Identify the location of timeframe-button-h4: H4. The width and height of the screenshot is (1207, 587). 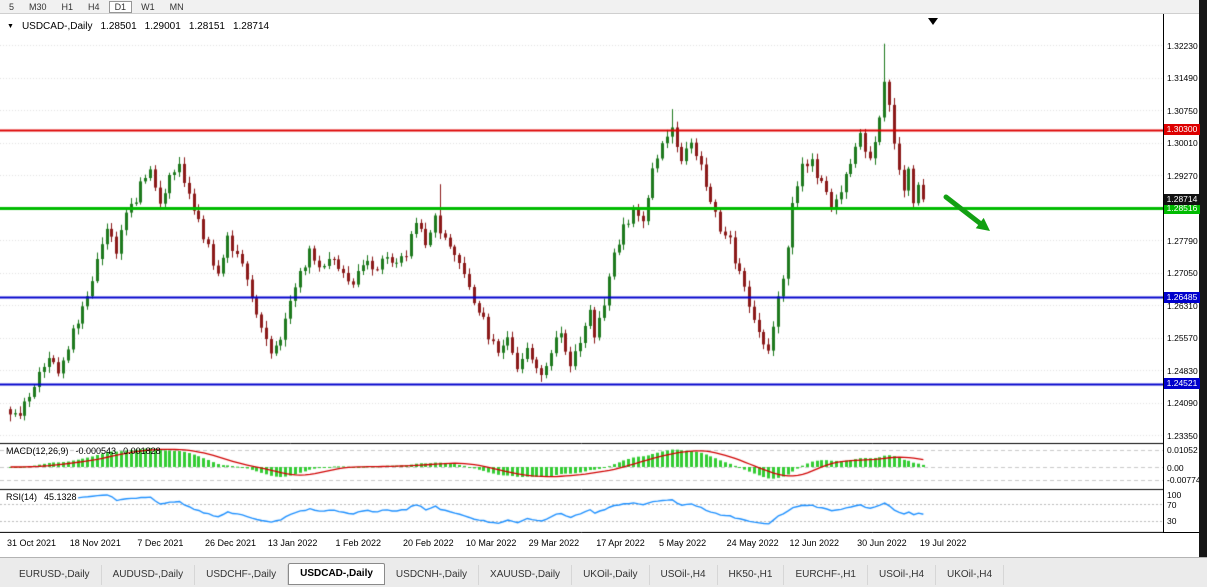
(94, 6).